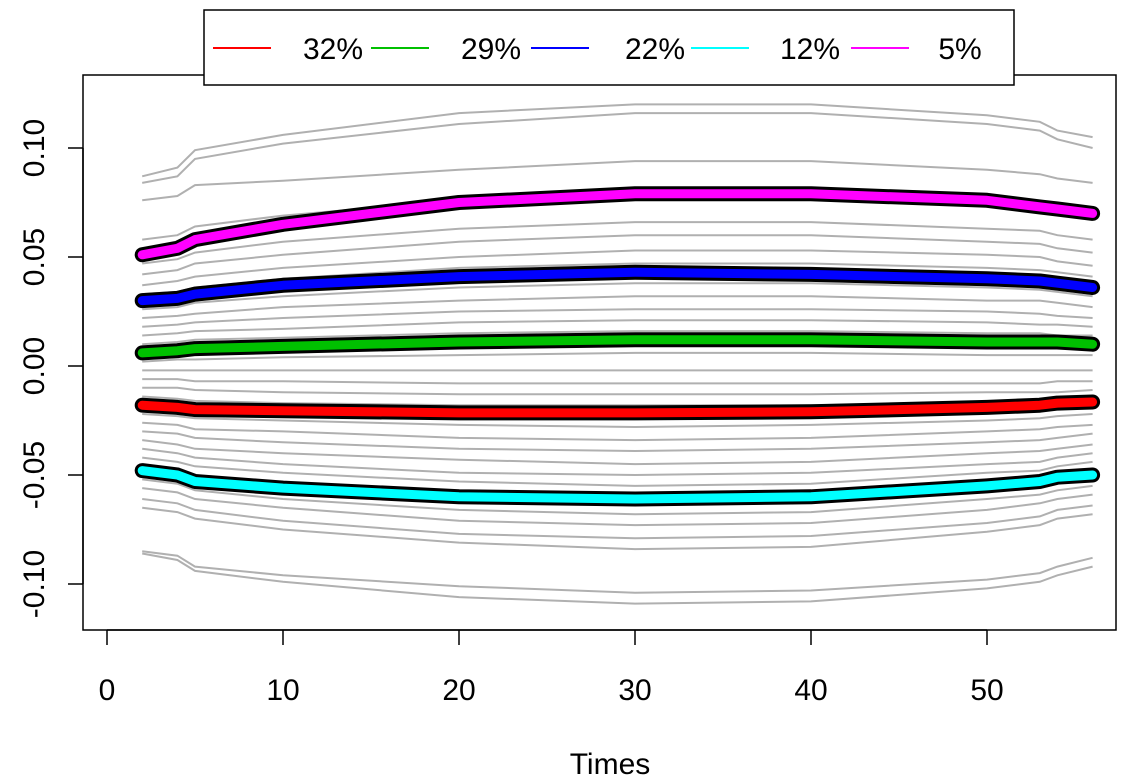 Image resolution: width=1134 pixels, height=778 pixels. I want to click on x-tick-label: 10, so click(282, 690).